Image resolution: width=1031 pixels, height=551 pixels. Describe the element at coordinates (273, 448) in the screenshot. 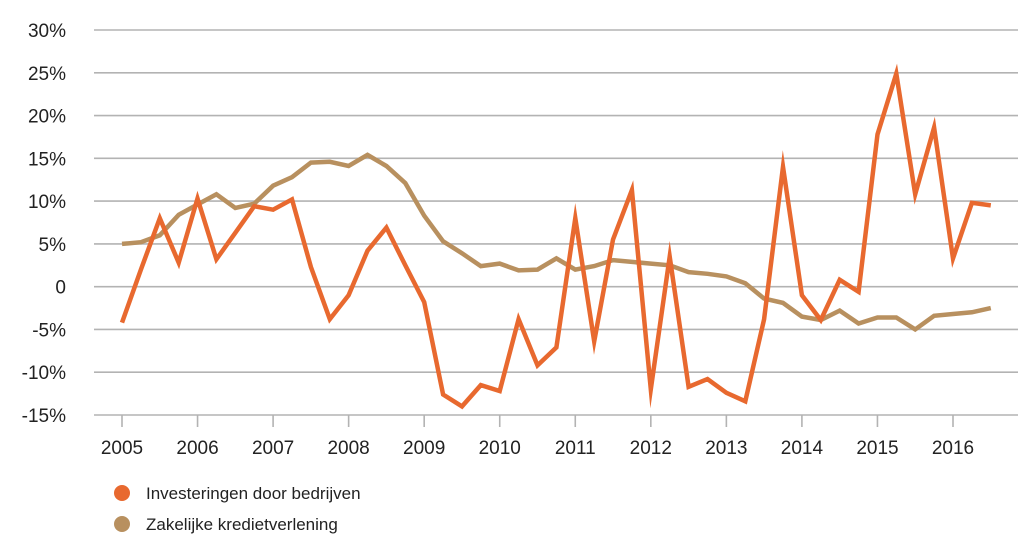

I see `x-tick-label: 2007` at that location.